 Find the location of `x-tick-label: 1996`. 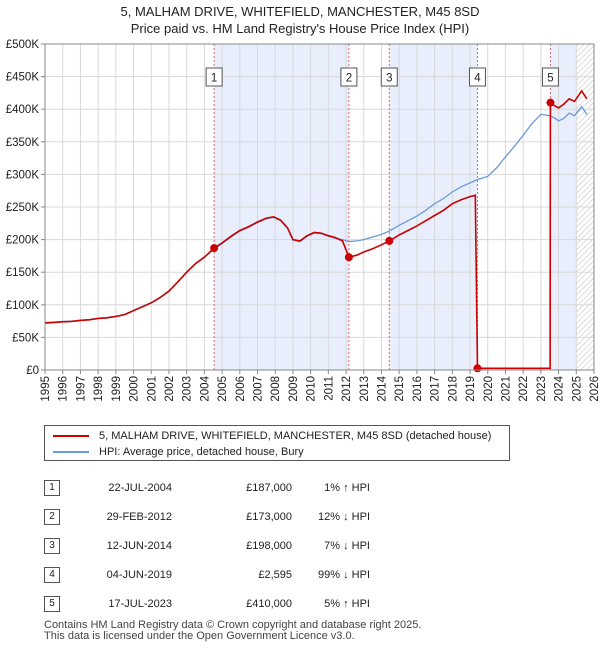

x-tick-label: 1996 is located at coordinates (64, 389).